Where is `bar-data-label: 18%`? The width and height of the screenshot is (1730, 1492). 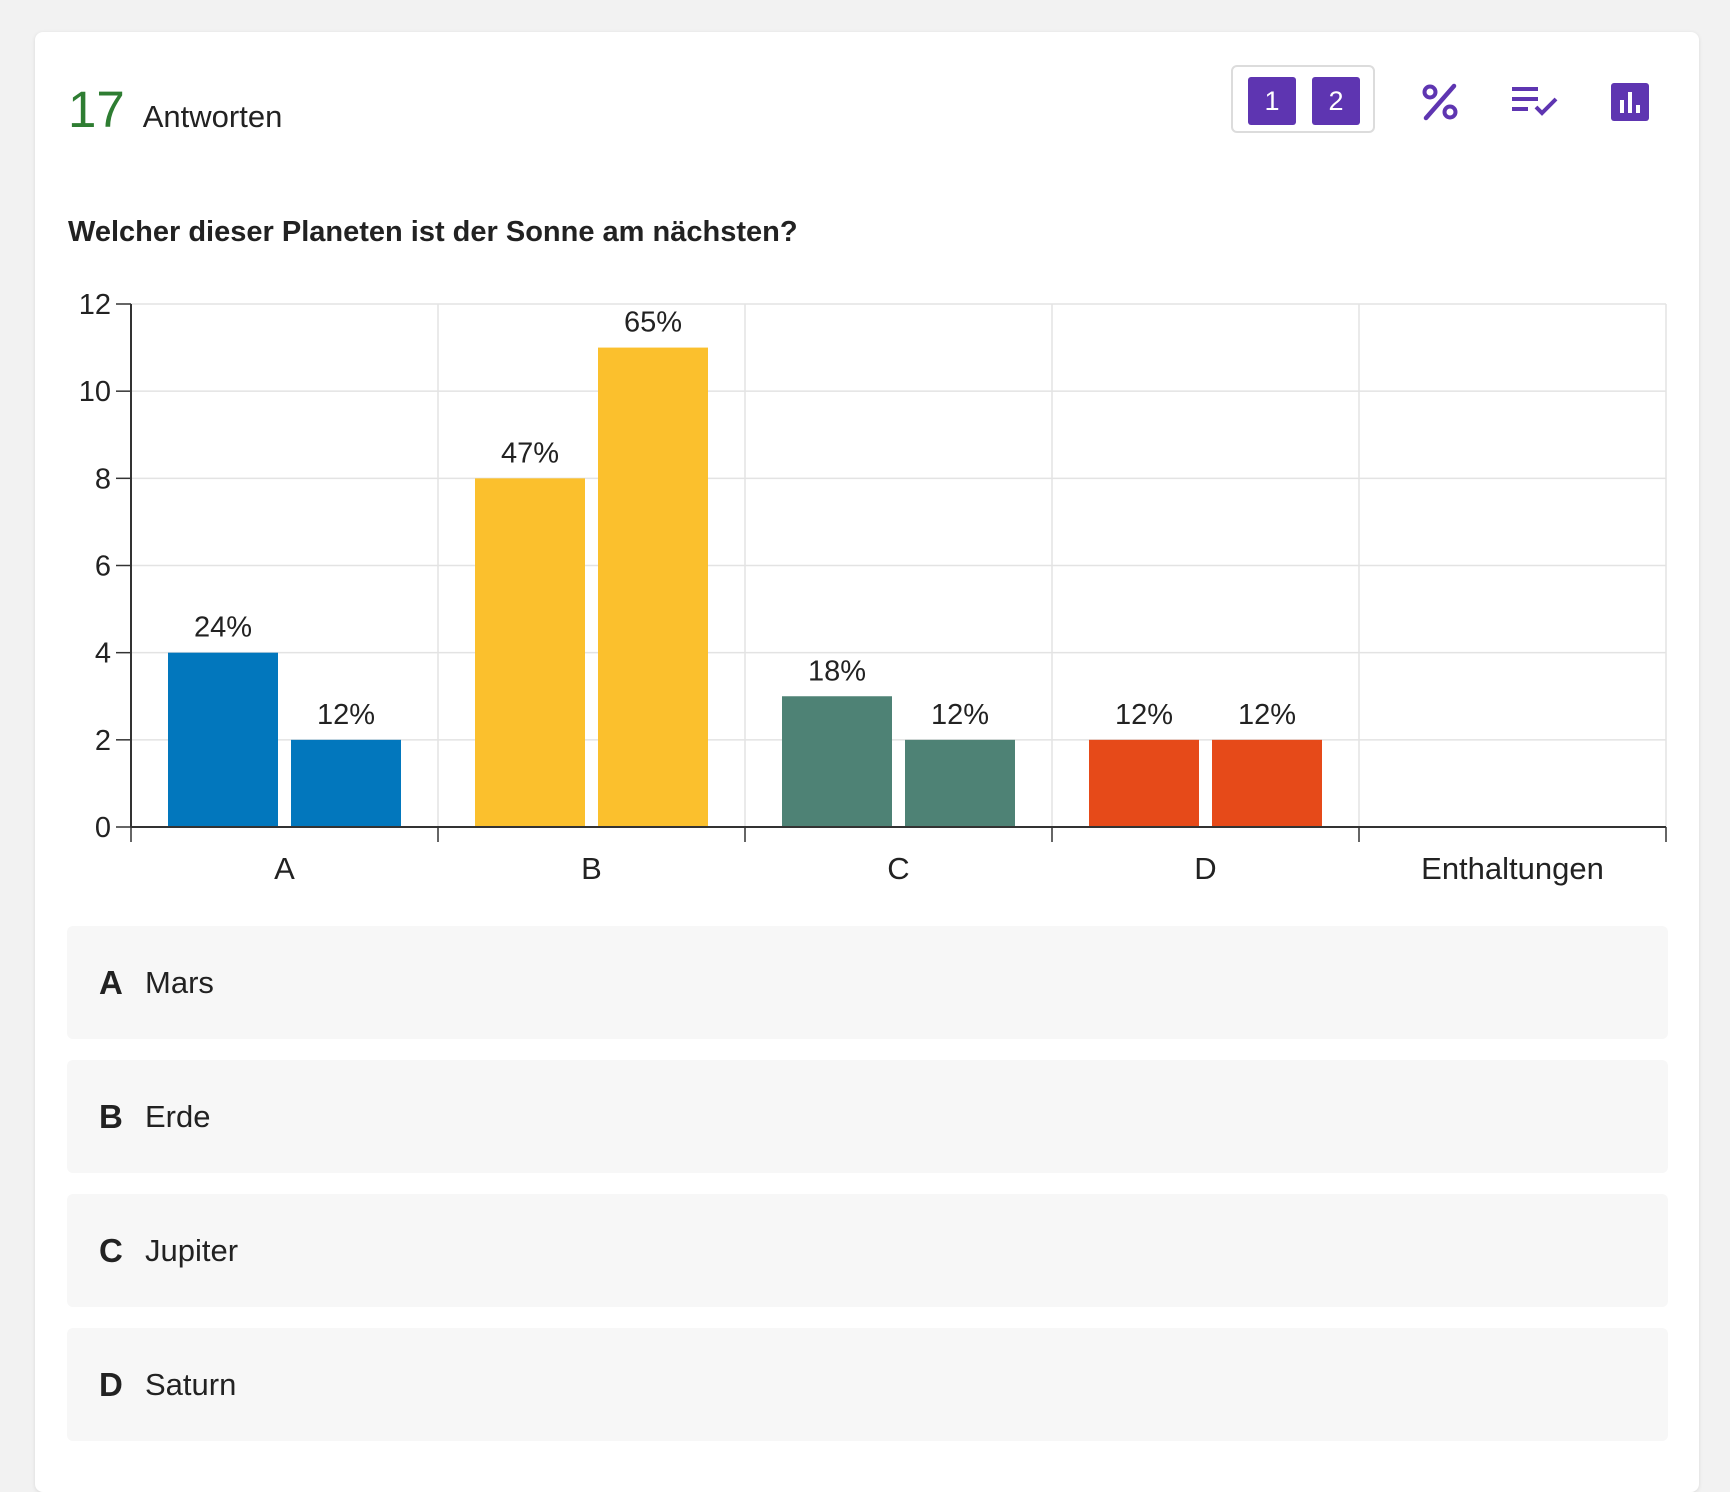
bar-data-label: 18% is located at coordinates (837, 671).